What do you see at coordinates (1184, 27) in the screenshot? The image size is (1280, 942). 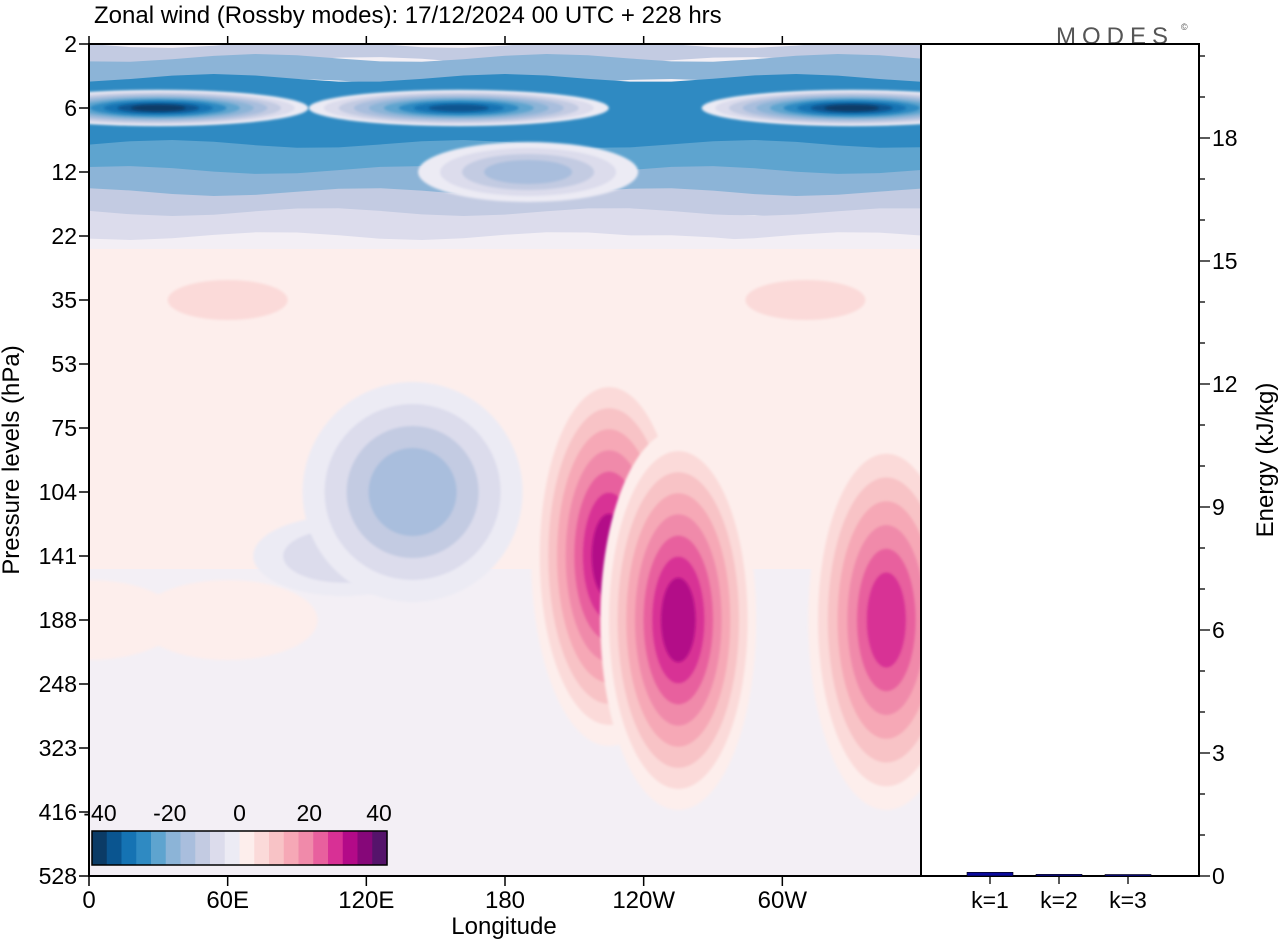 I see `logo-mark: ©` at bounding box center [1184, 27].